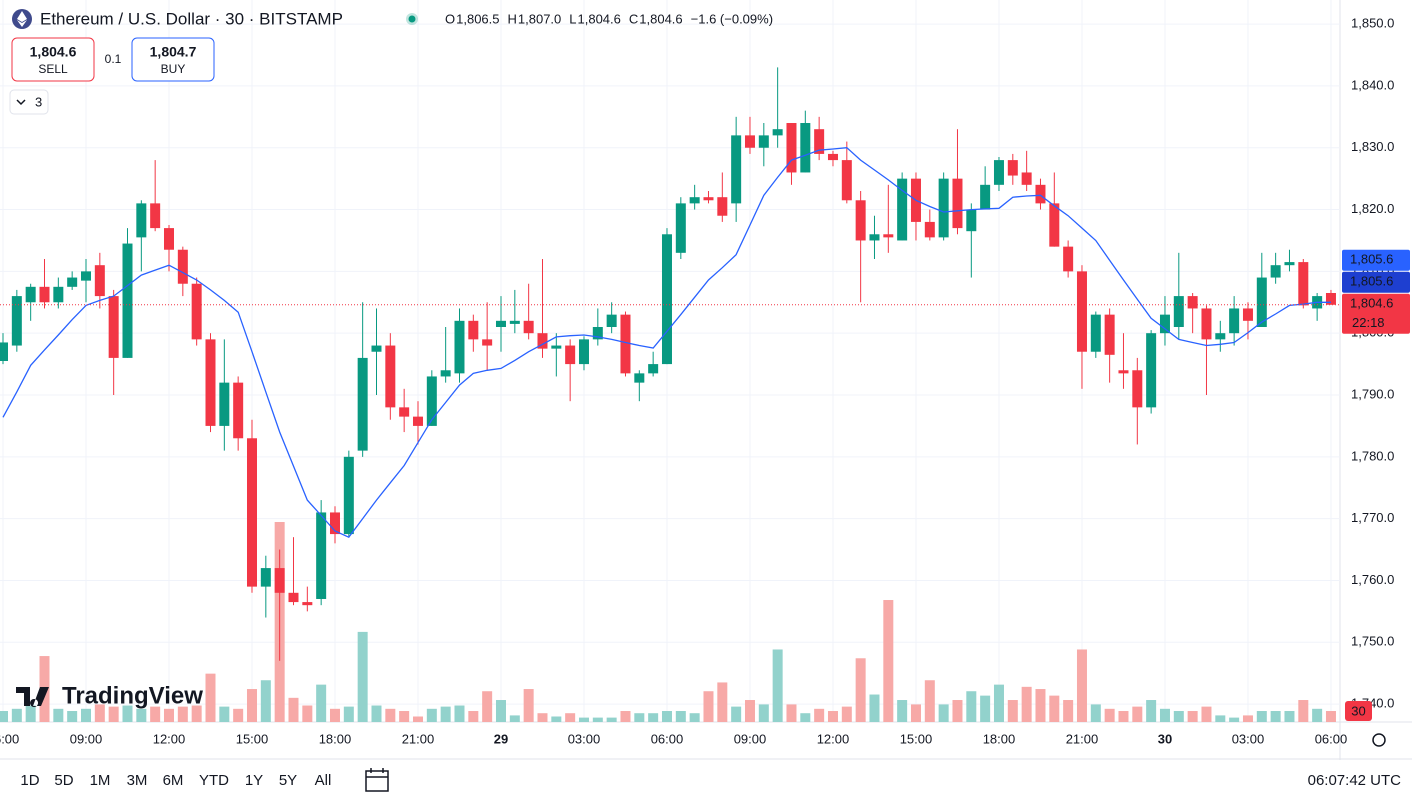 The width and height of the screenshot is (1412, 801). Describe the element at coordinates (173, 780) in the screenshot. I see `timeframe-button: 6M` at that location.